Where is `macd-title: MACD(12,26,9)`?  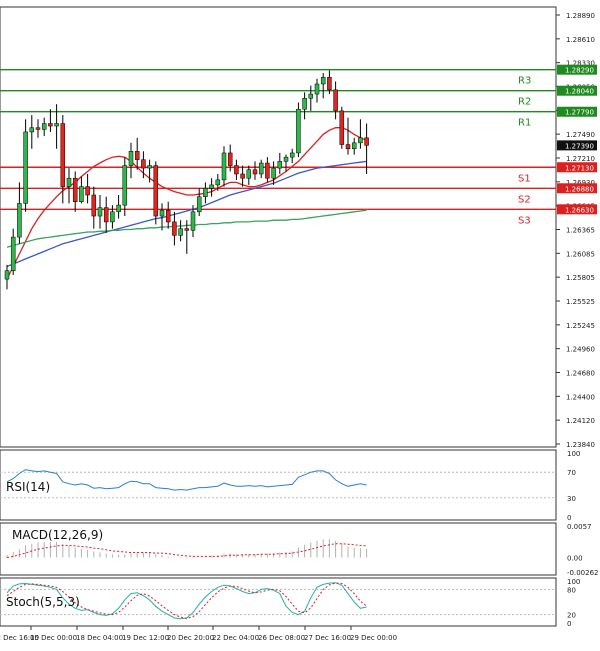 macd-title: MACD(12,26,9) is located at coordinates (57, 535).